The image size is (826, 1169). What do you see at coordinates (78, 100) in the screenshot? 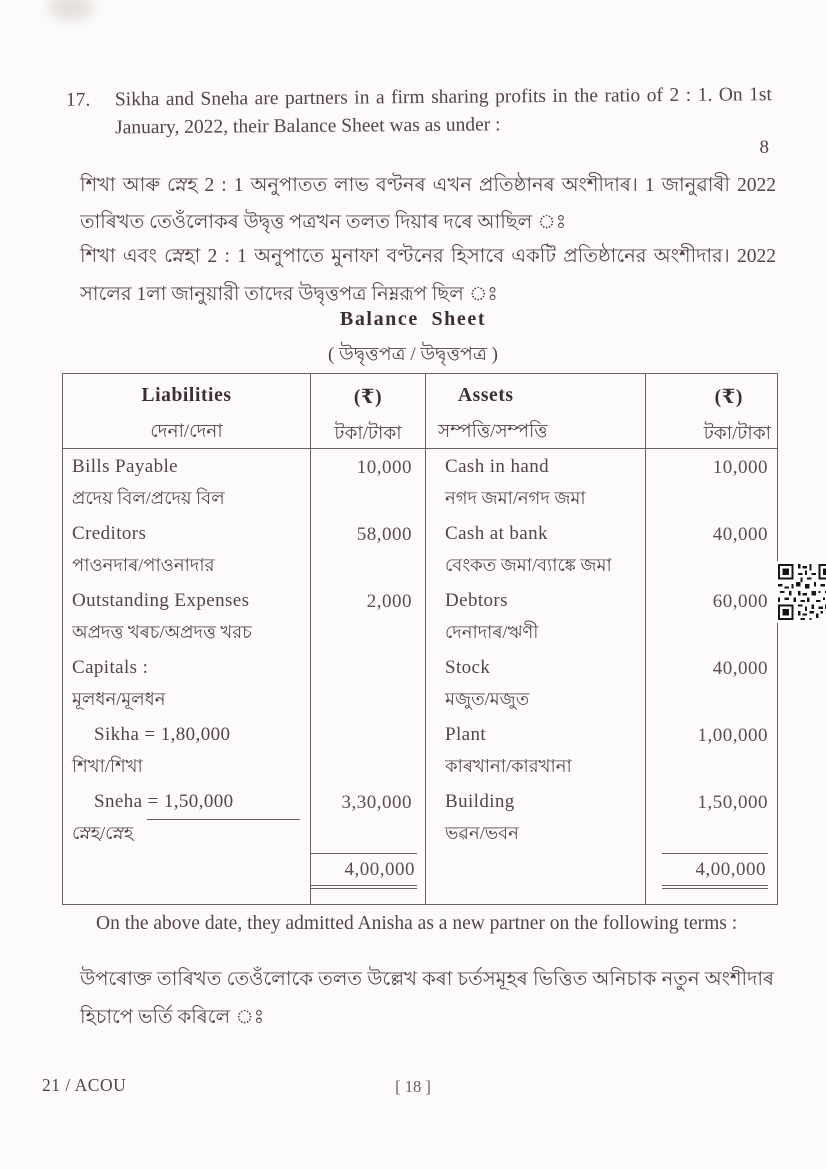
I see `question-number: 17.` at bounding box center [78, 100].